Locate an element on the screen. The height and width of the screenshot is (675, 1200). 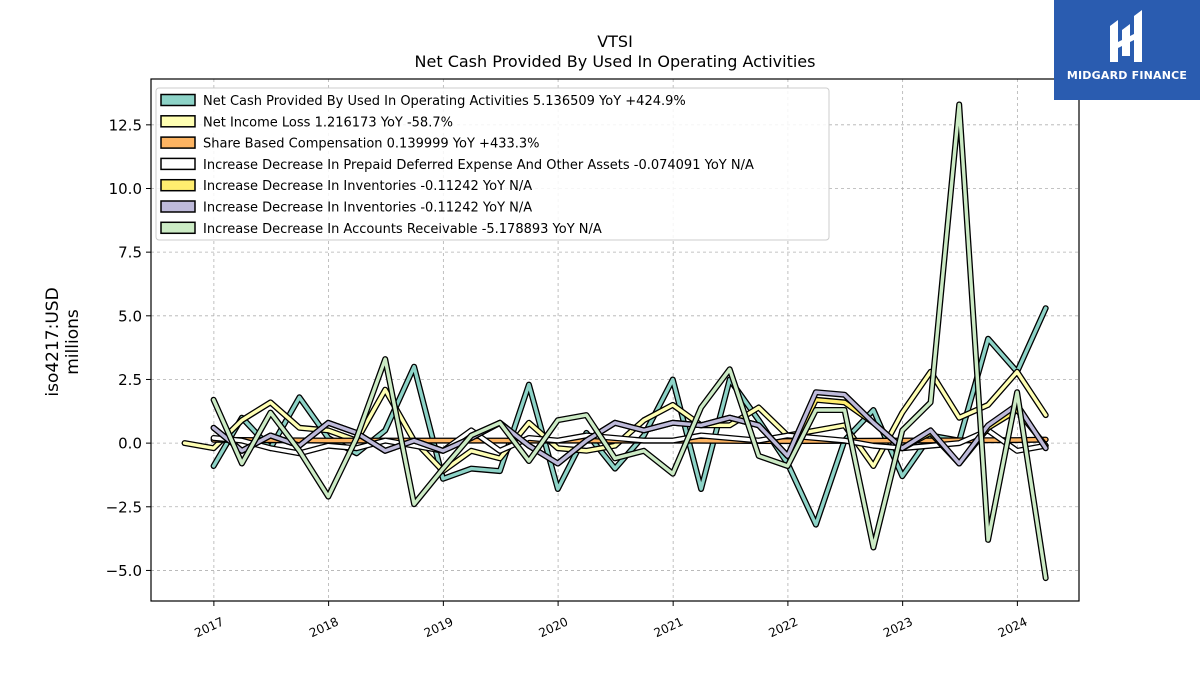
y-tick-label: 5.0 is located at coordinates (130, 316).